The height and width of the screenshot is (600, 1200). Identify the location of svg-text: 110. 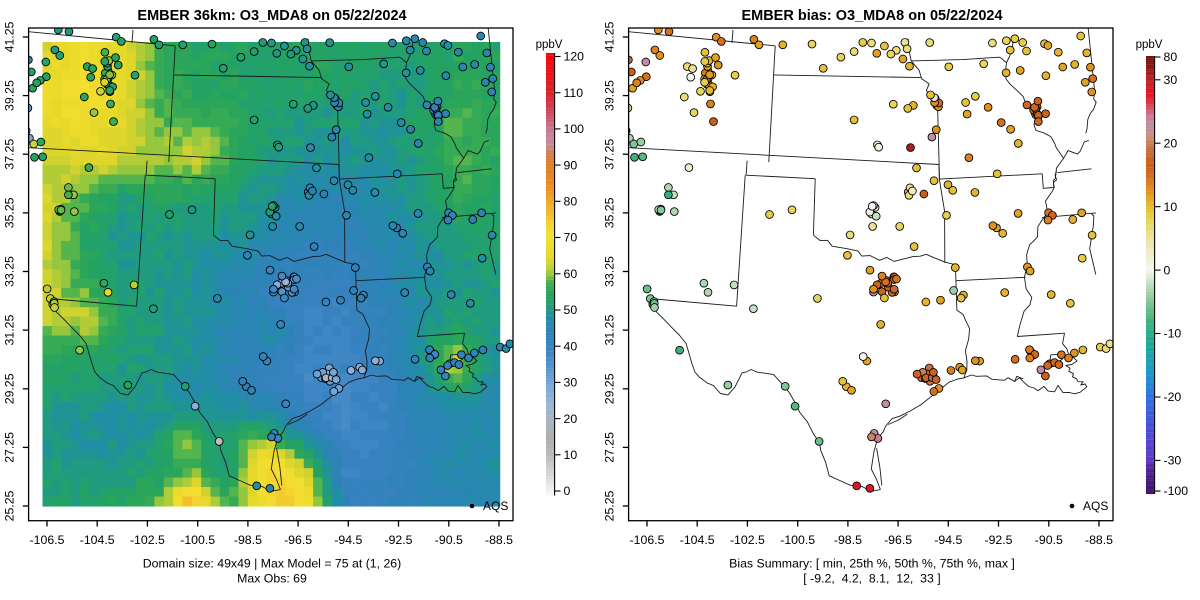
(574, 93).